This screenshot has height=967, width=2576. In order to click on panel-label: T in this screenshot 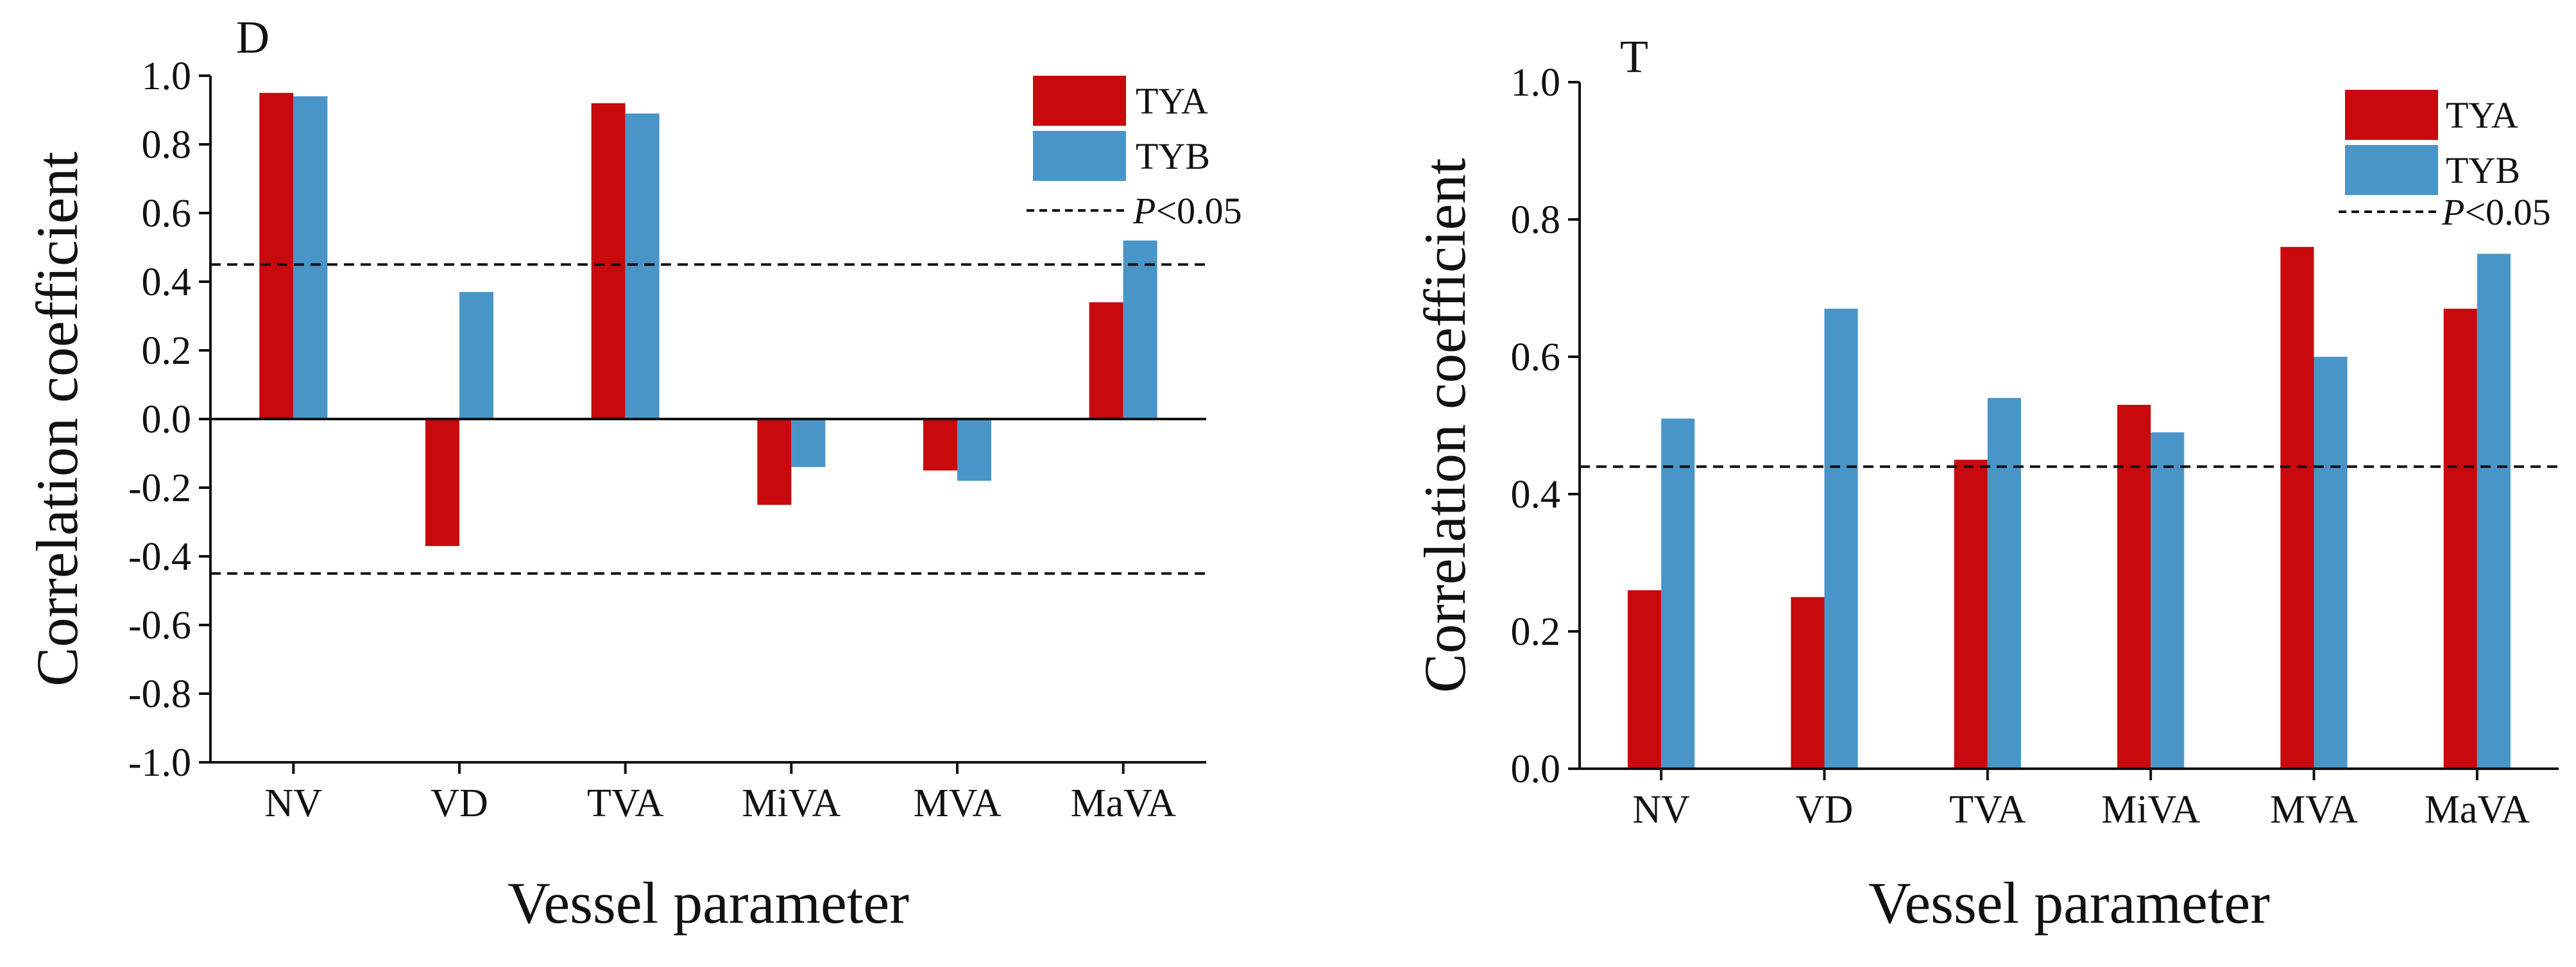, I will do `click(1634, 57)`.